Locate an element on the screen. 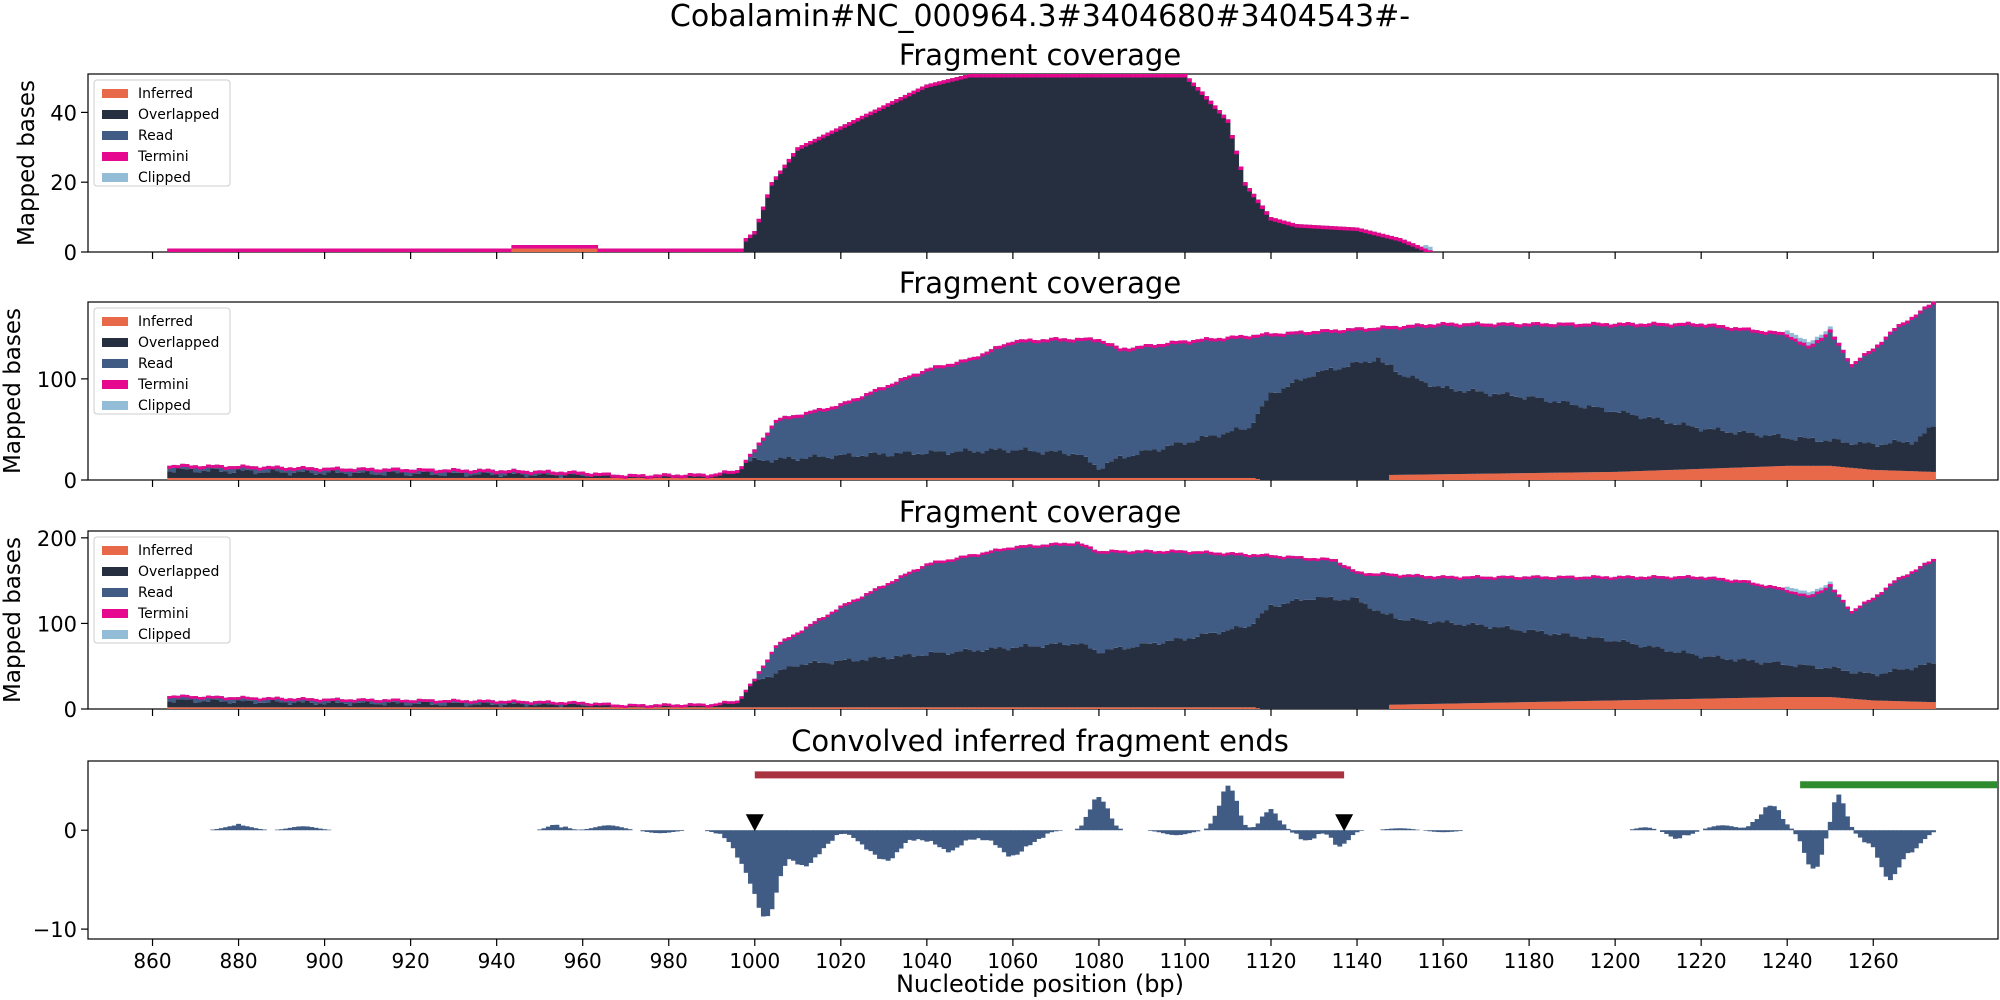 The image size is (2000, 1000). x-axis-label: Nucleotide position (bp) is located at coordinates (1040, 984).